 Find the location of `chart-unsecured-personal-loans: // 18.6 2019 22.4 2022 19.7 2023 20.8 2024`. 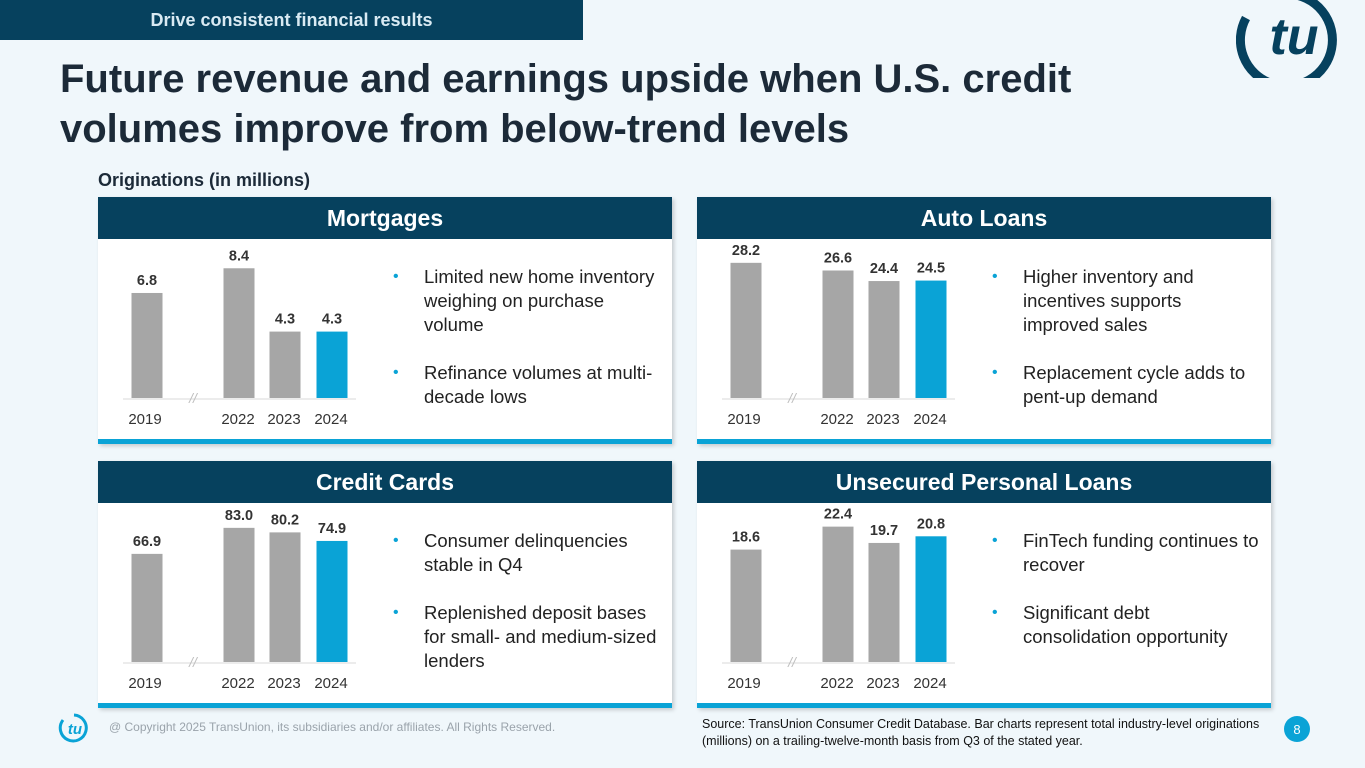

chart-unsecured-personal-loans: // 18.6 2019 22.4 2022 19.7 2023 20.8 2024 is located at coordinates (838, 599).